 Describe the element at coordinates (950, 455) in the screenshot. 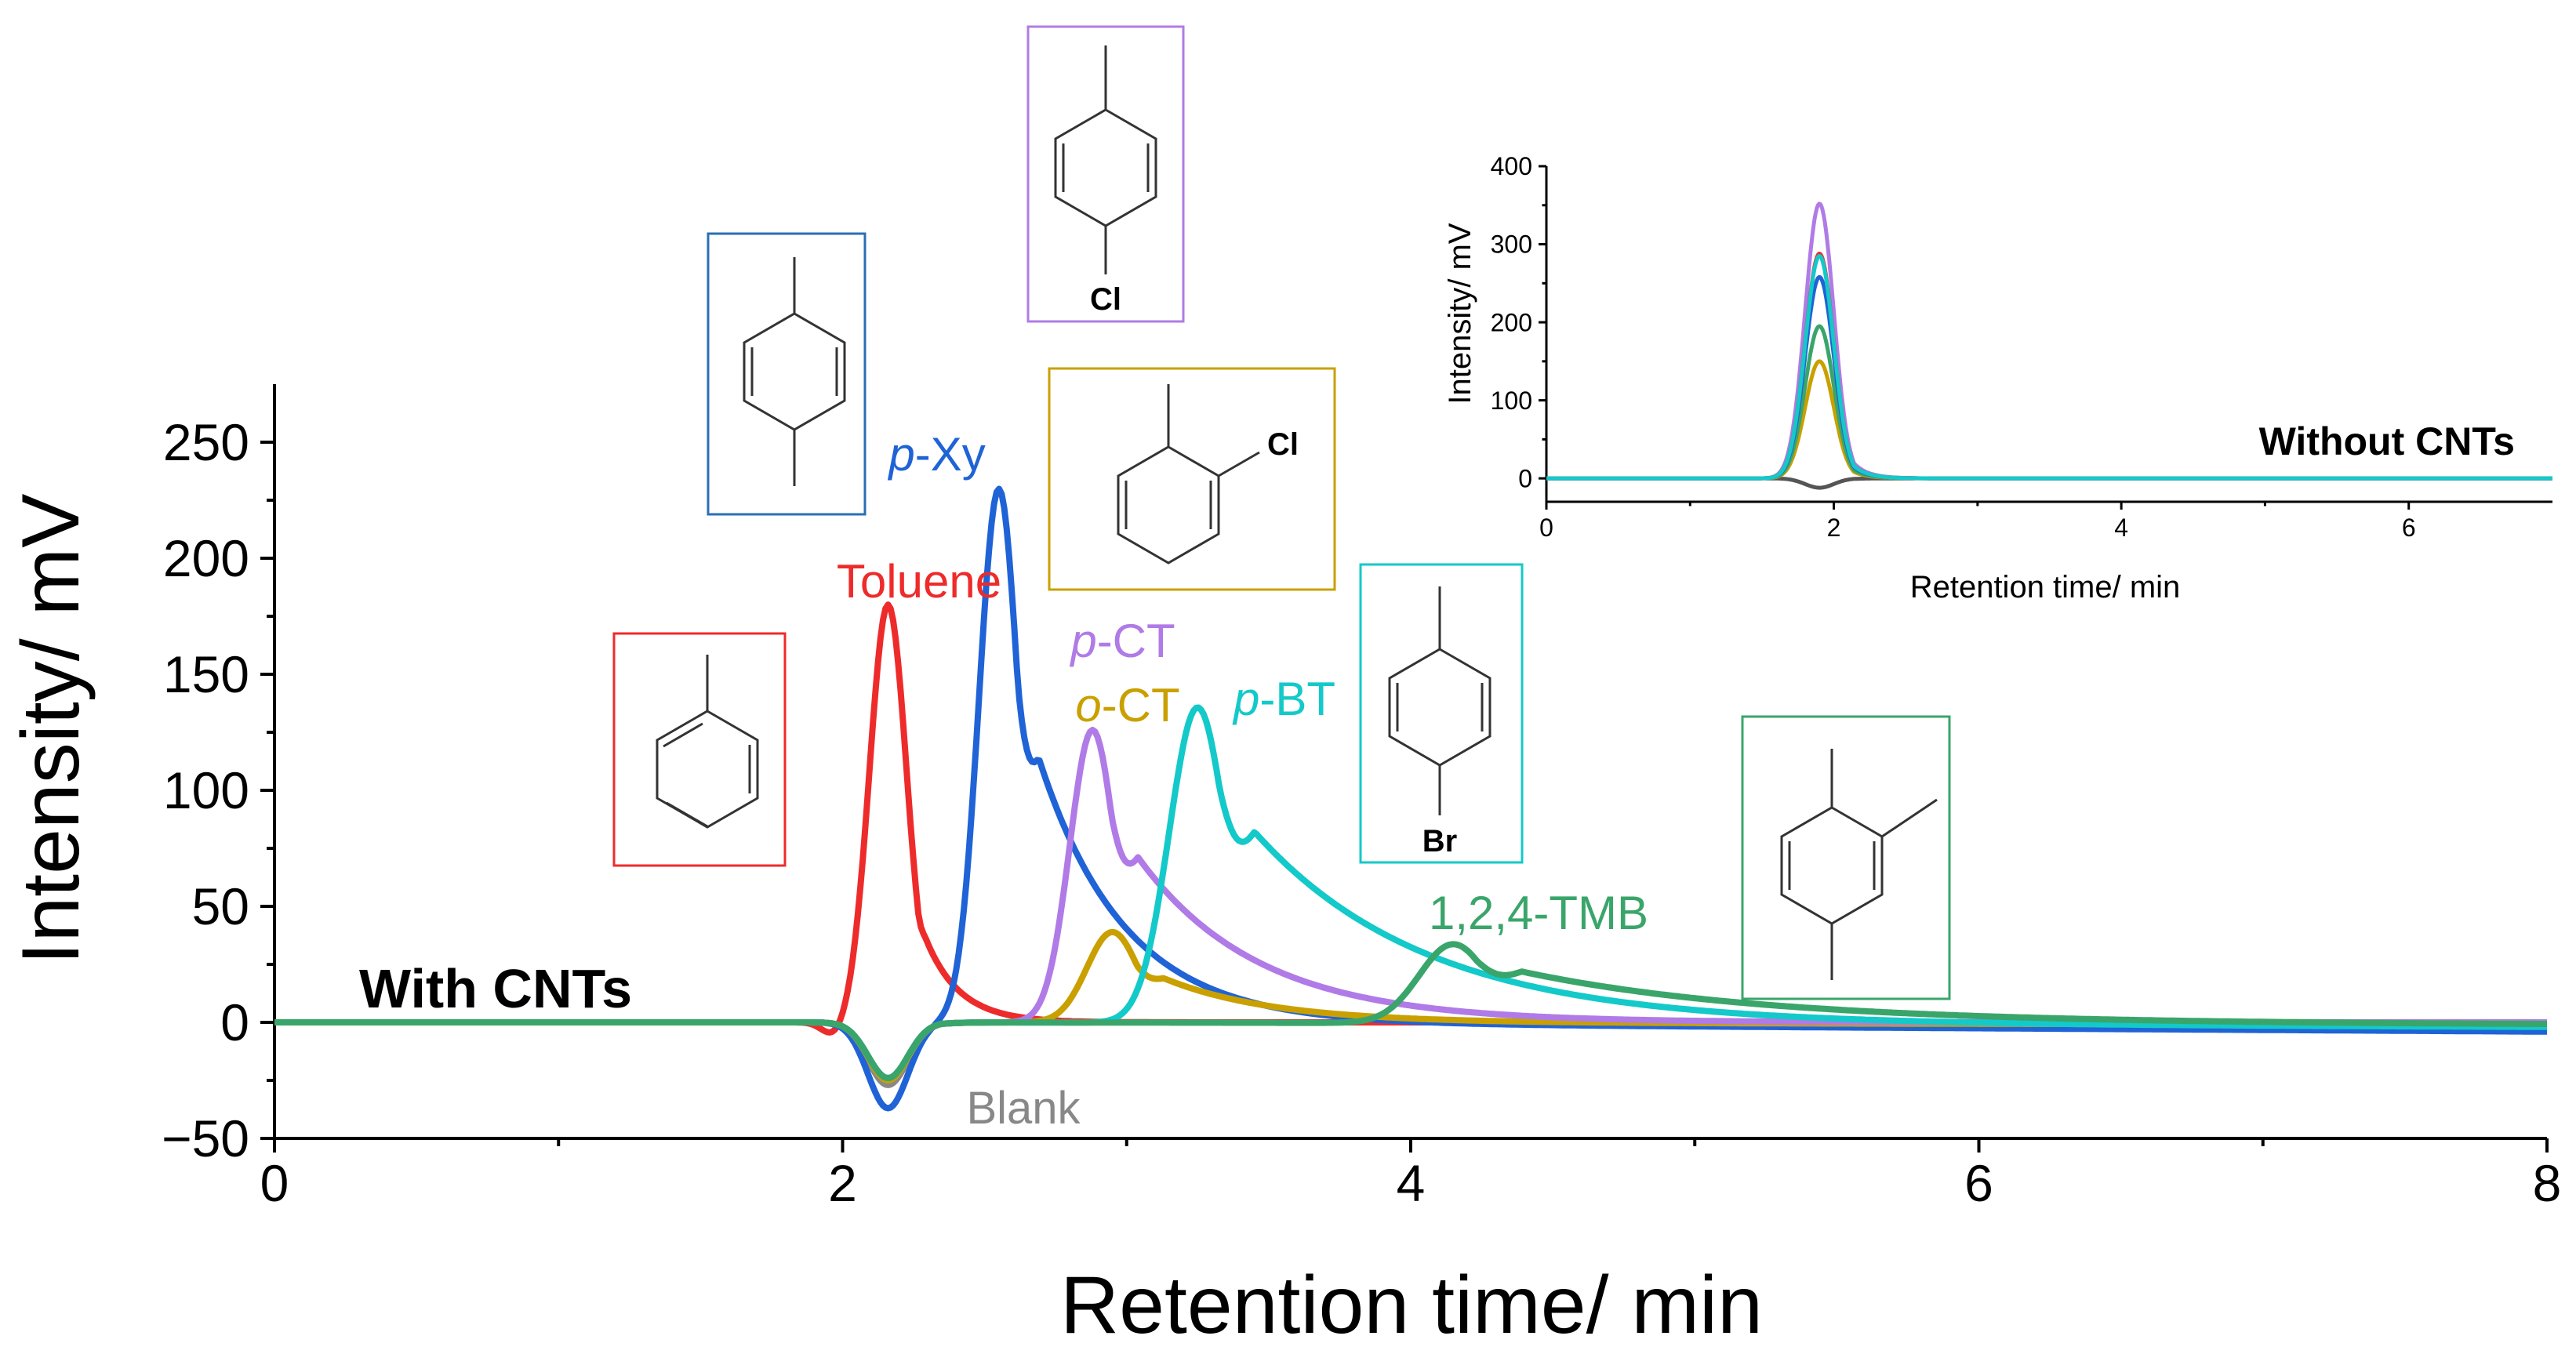

I see `annotation-p-xy-rest: -Xy` at that location.